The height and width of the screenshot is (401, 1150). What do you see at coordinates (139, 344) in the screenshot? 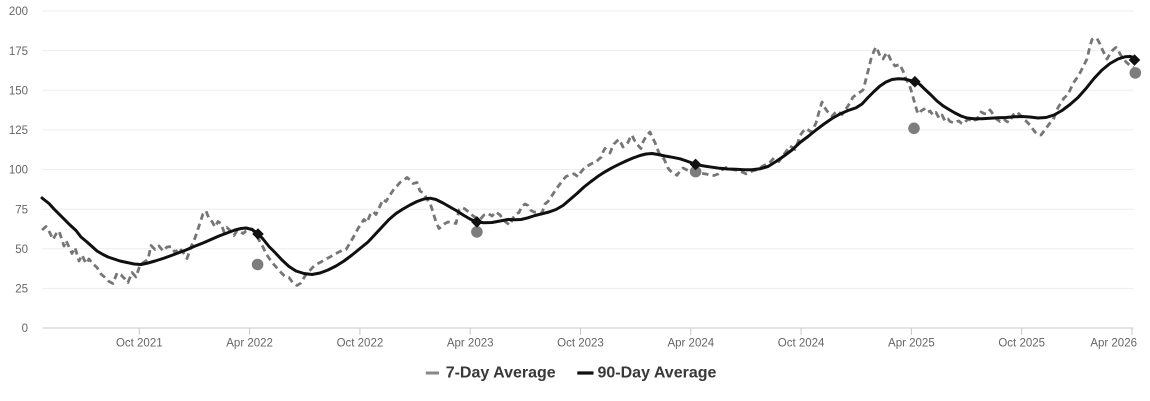
I see `svg-text: Oct 2021` at bounding box center [139, 344].